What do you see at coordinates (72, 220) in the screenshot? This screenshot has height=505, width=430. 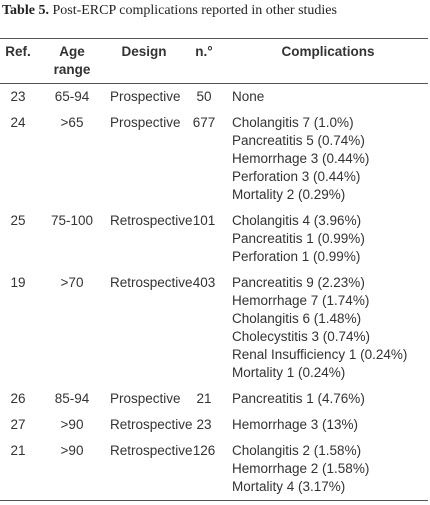 I see `cell-age: 75-100` at bounding box center [72, 220].